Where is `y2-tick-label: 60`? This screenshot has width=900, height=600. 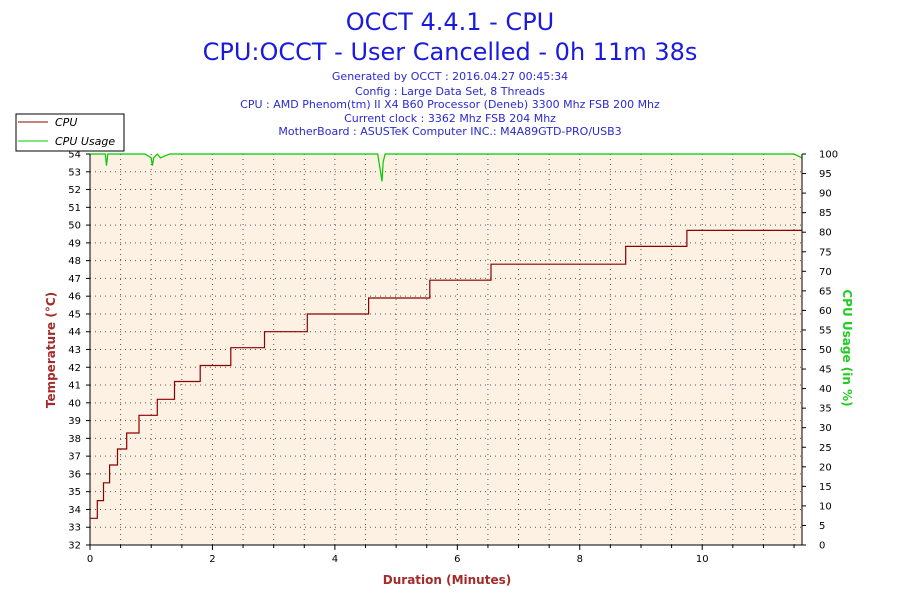 y2-tick-label: 60 is located at coordinates (825, 311).